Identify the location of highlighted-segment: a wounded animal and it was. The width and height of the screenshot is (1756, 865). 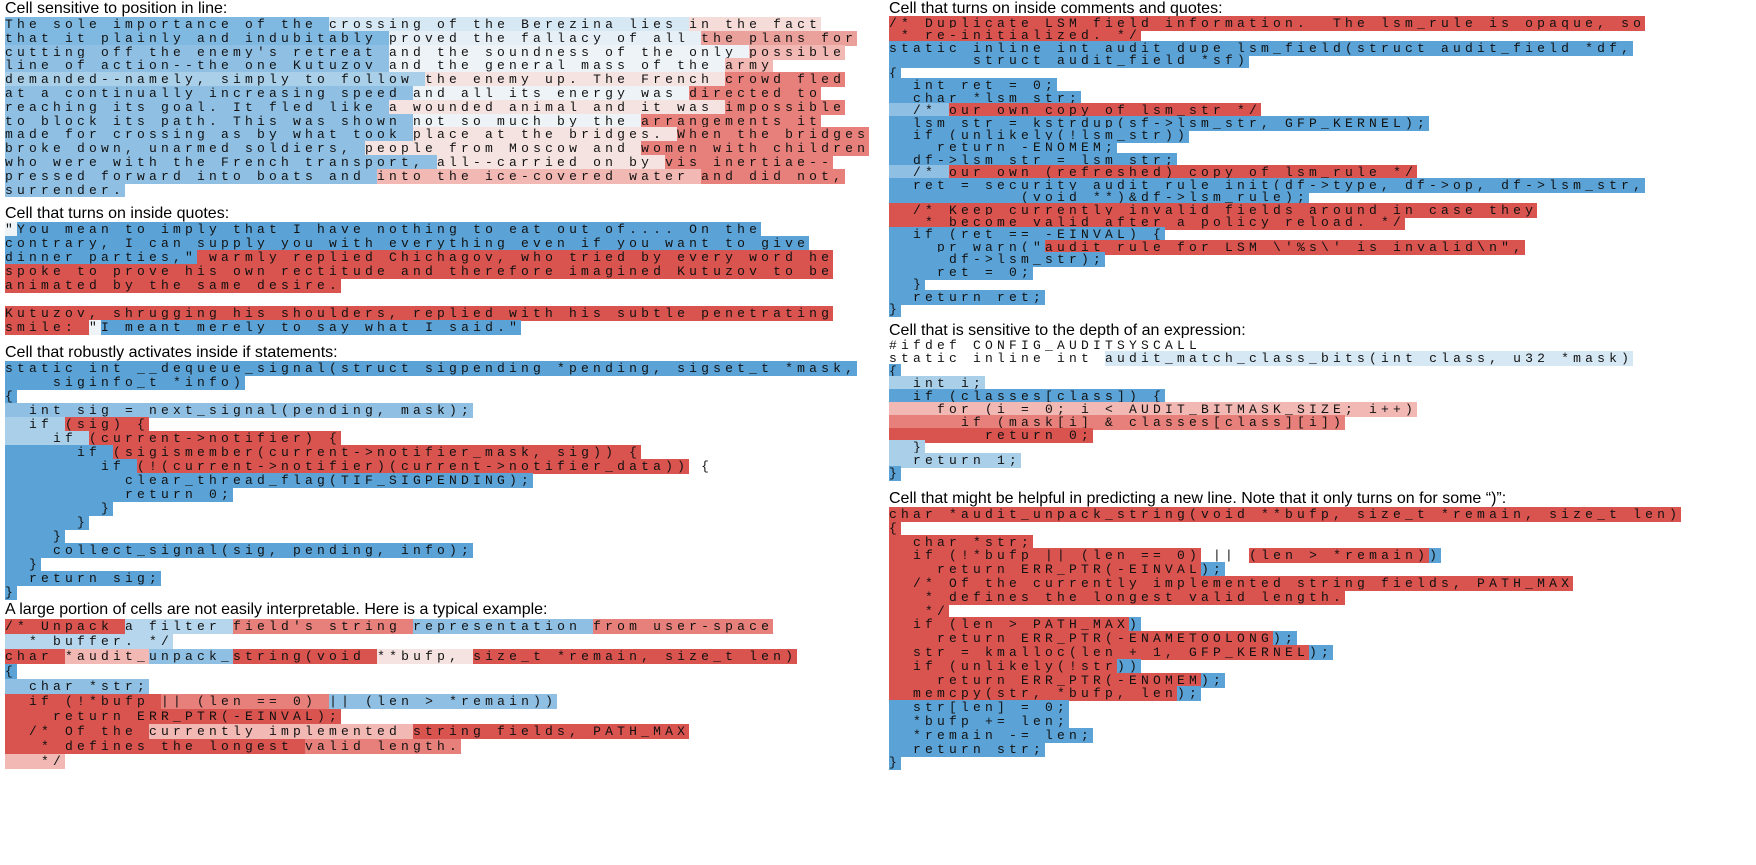
(557, 107).